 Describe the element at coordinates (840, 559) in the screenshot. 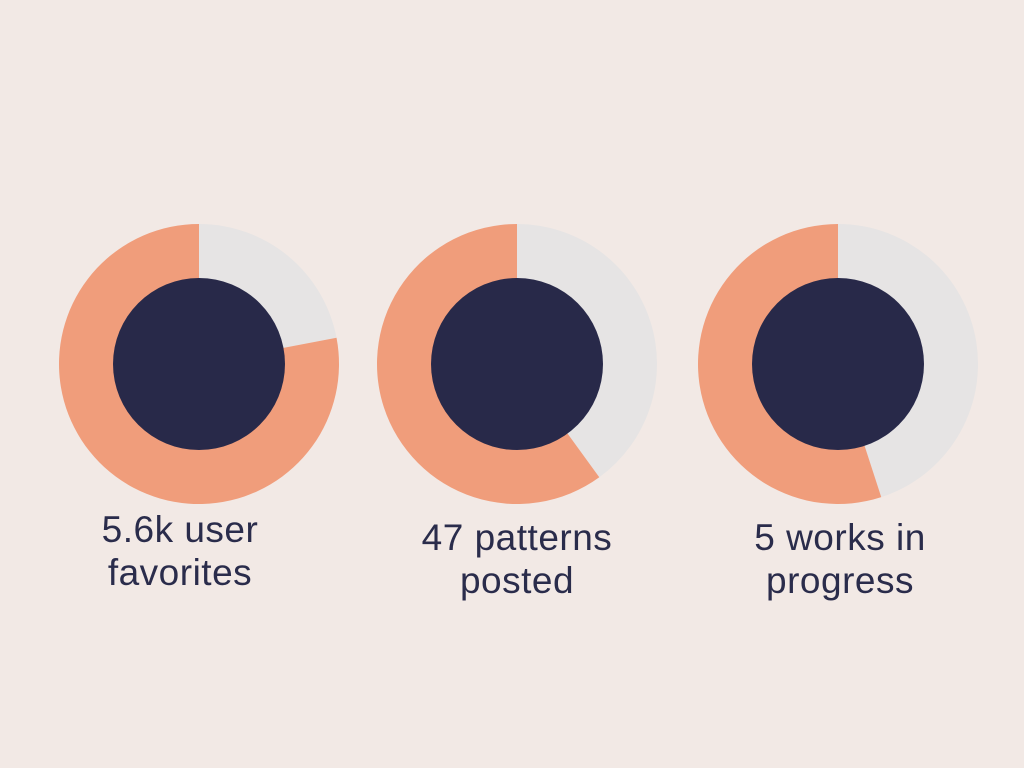

I see `works-label: 5 works in progress` at that location.